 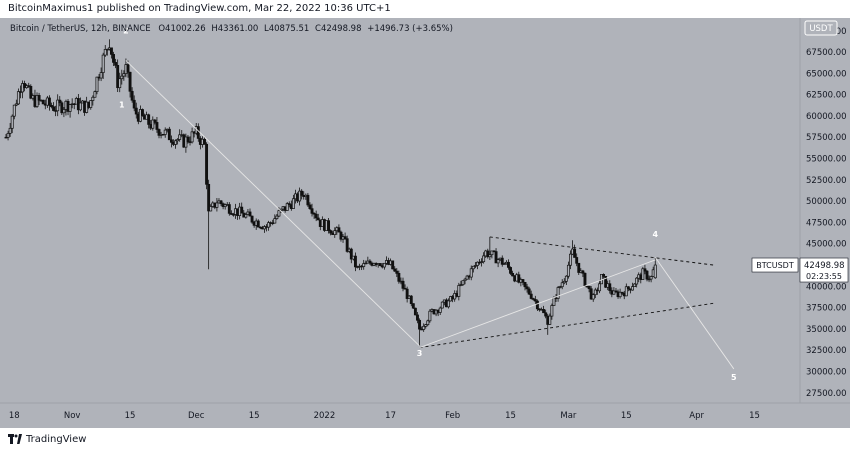 I want to click on time-tick-label: 2022, so click(x=325, y=416).